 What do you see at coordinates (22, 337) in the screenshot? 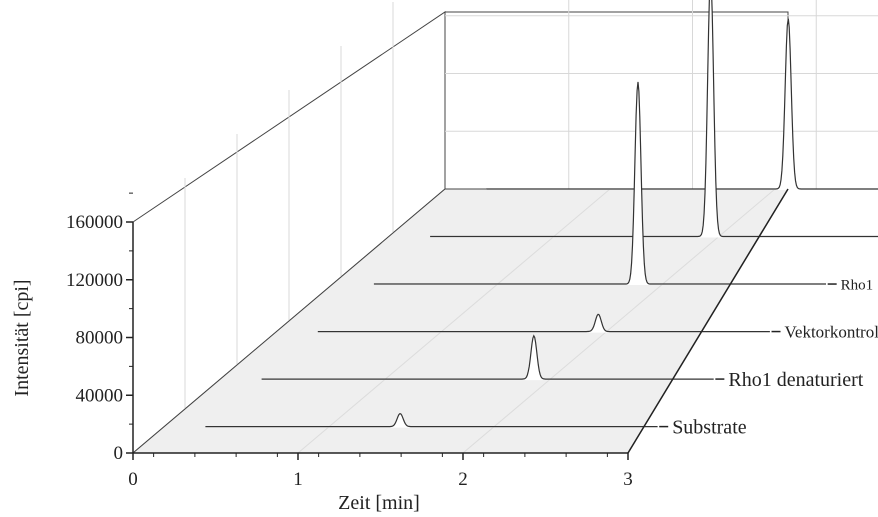
I see `y-axis-title: Intensität [cpi]` at bounding box center [22, 337].